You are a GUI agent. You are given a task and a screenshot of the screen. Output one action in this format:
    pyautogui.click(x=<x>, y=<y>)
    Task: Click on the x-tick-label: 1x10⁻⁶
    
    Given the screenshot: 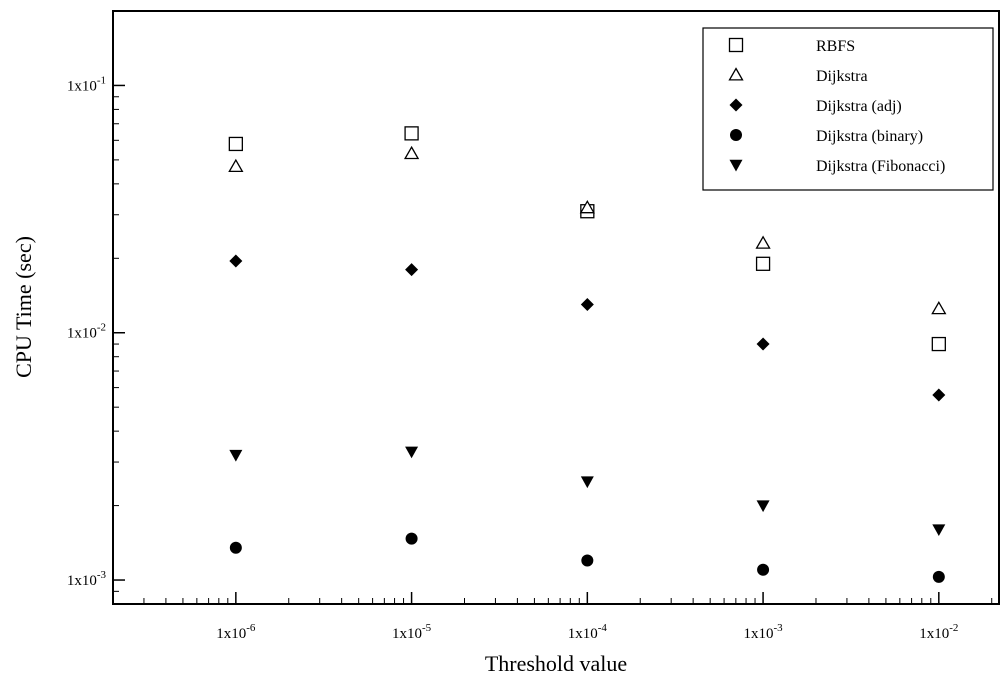 What is the action you would take?
    pyautogui.click(x=236, y=632)
    